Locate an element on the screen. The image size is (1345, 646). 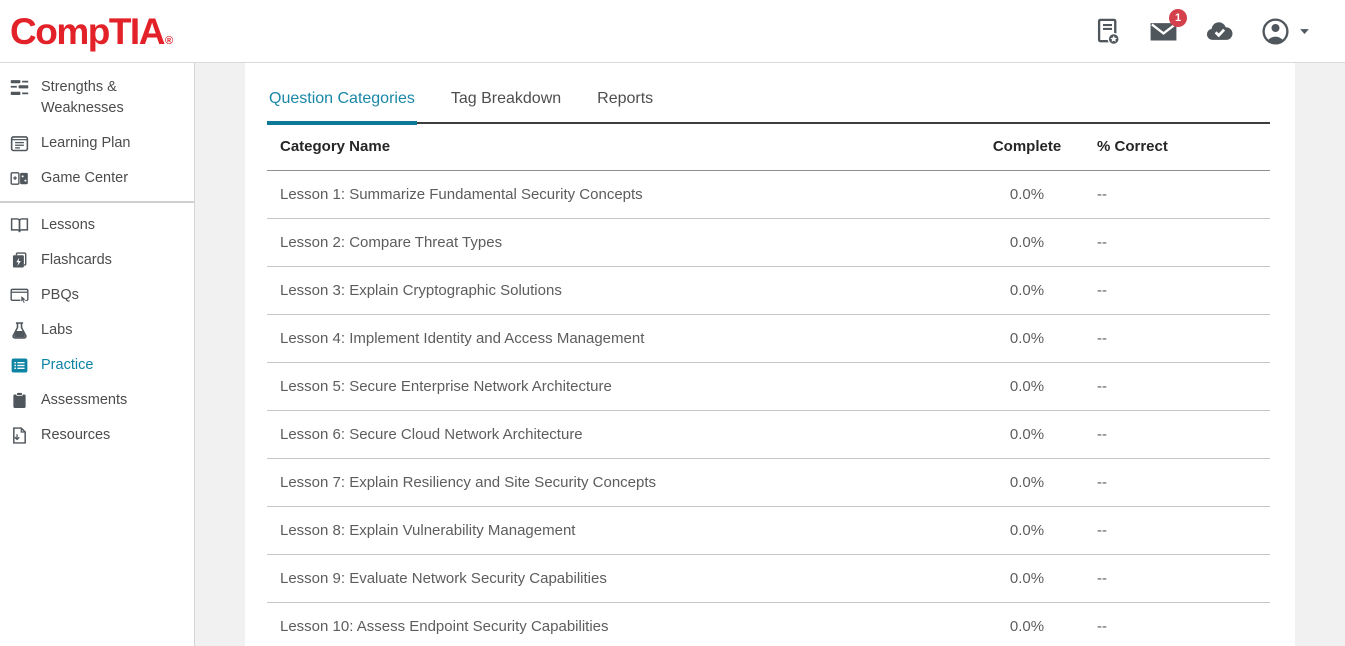
sidebar-item-learning-plan: Learning Plan is located at coordinates (97, 143).